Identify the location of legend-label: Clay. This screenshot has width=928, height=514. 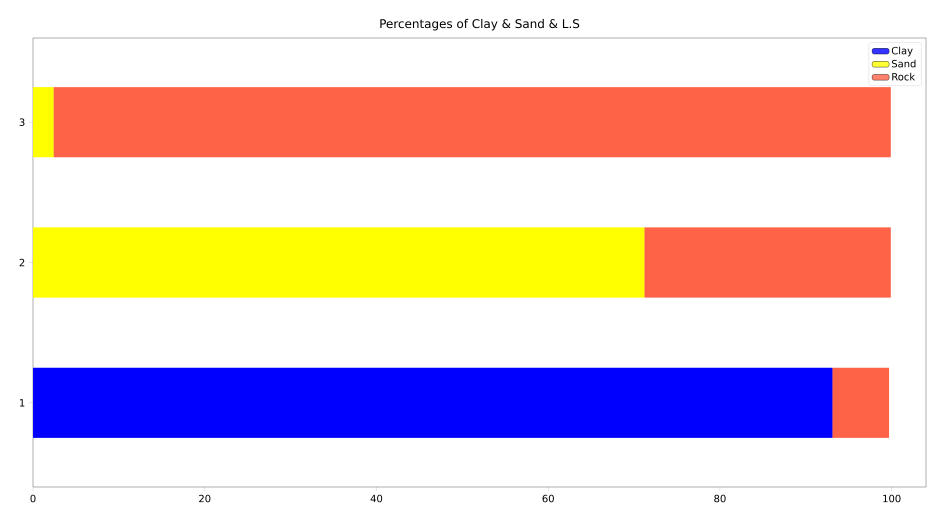
(902, 51).